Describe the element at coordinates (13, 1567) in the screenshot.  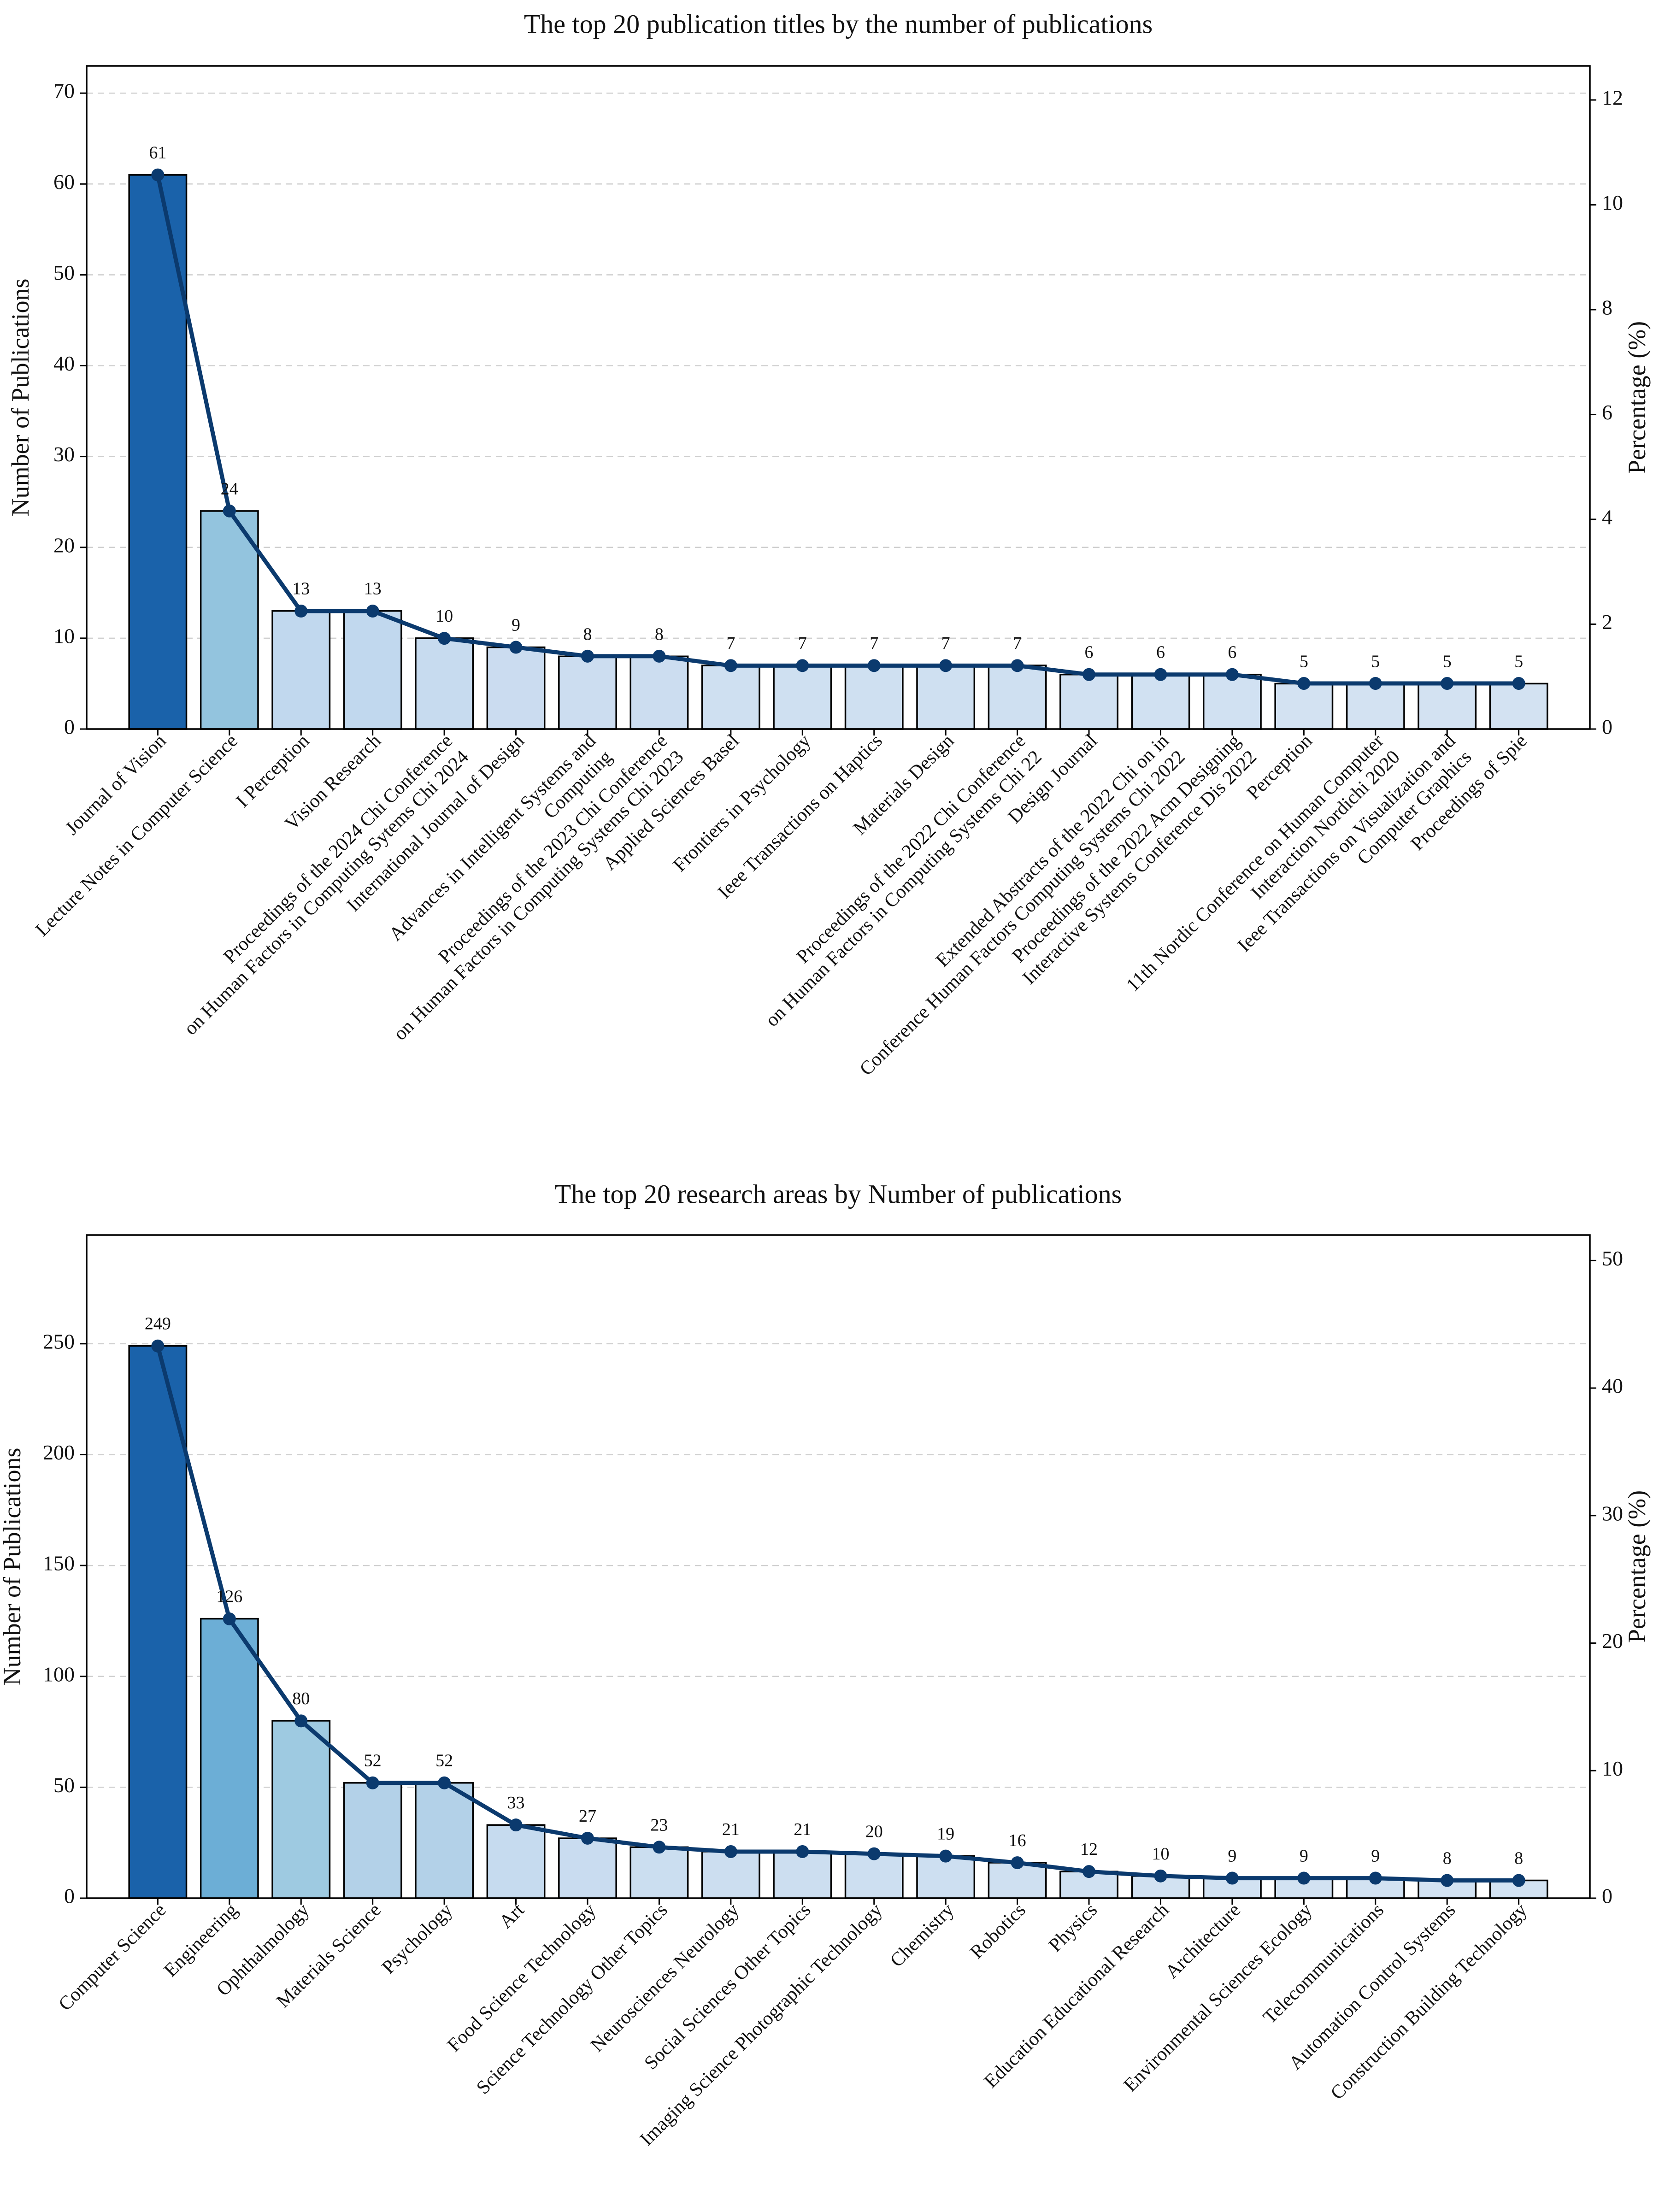
I see `y-axis-label: Number of Publications` at that location.